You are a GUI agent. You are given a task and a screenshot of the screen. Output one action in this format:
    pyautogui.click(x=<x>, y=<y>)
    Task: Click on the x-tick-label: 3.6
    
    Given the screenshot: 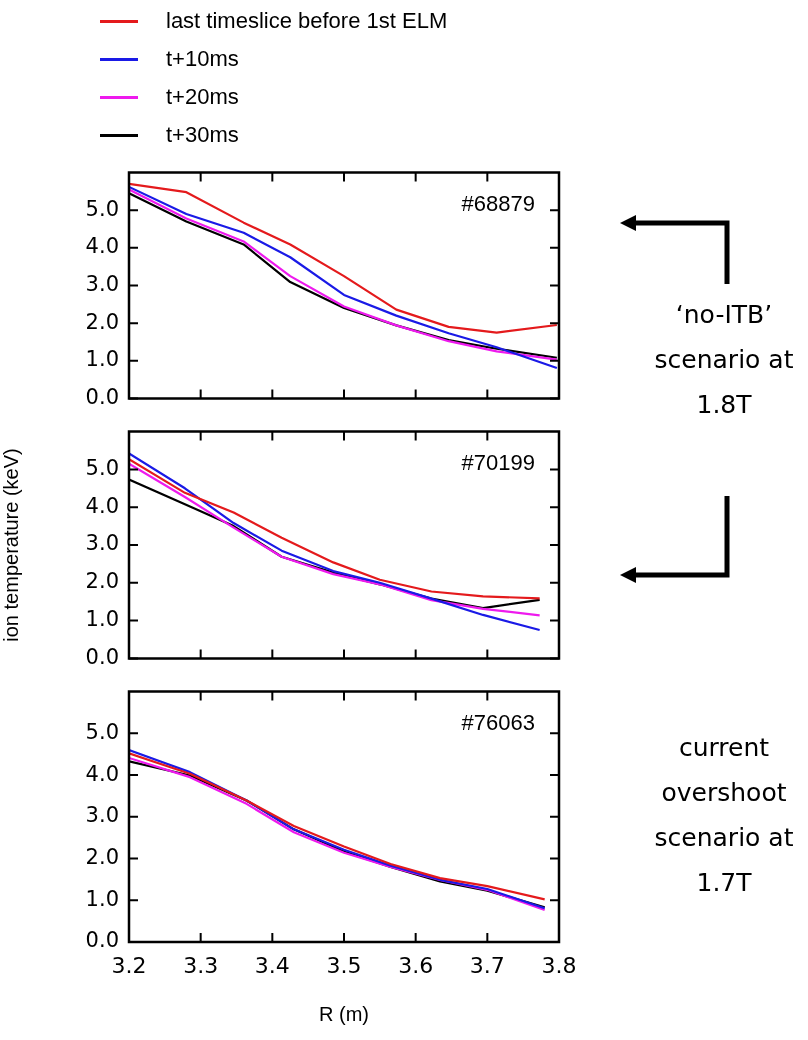 What is the action you would take?
    pyautogui.click(x=416, y=965)
    